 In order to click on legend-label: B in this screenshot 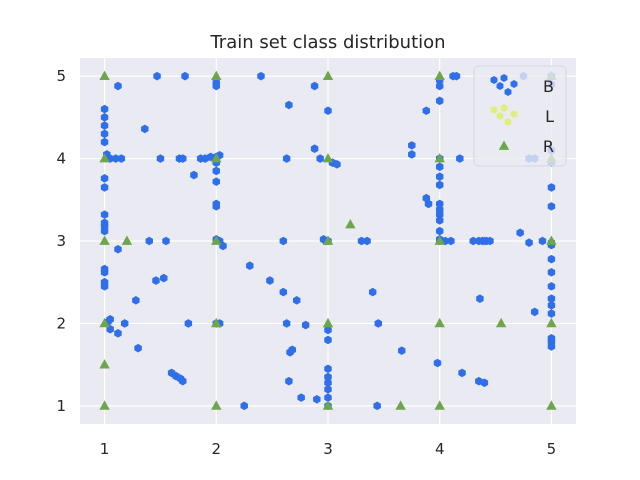, I will do `click(548, 86)`.